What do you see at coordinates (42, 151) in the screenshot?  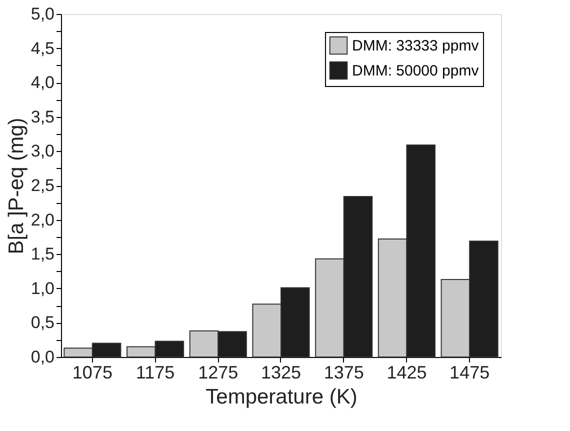 I see `y-tick-label: 3,0` at bounding box center [42, 151].